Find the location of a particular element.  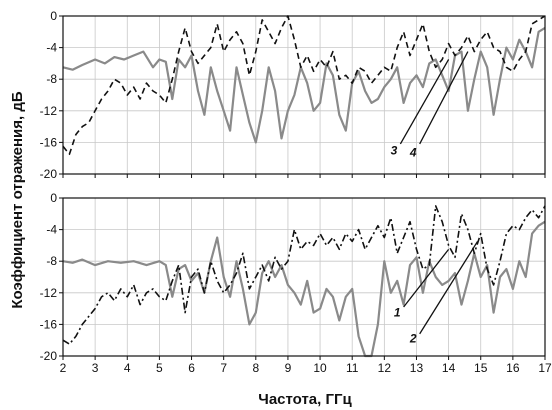

x-tick-label: 16 is located at coordinates (513, 368).